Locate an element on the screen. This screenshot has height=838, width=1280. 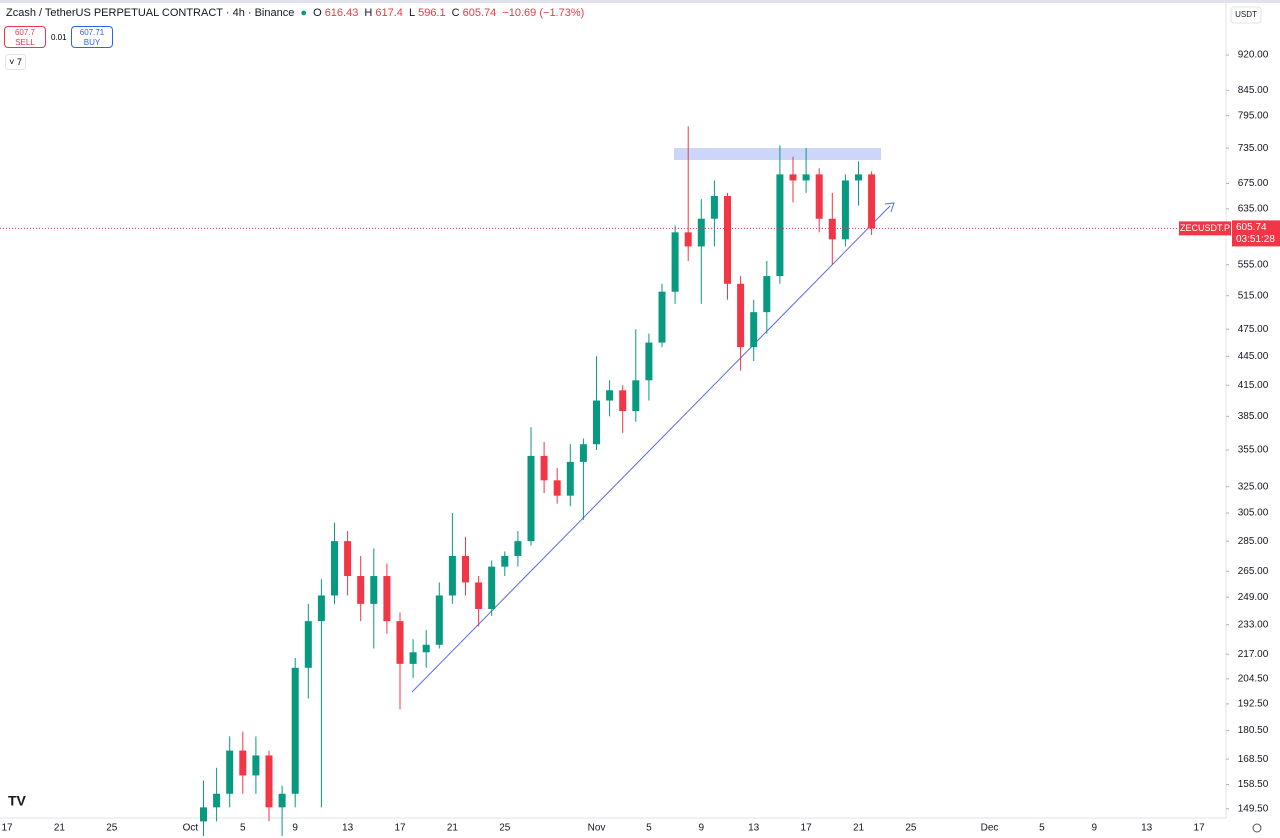
currency: USDT is located at coordinates (1246, 14).